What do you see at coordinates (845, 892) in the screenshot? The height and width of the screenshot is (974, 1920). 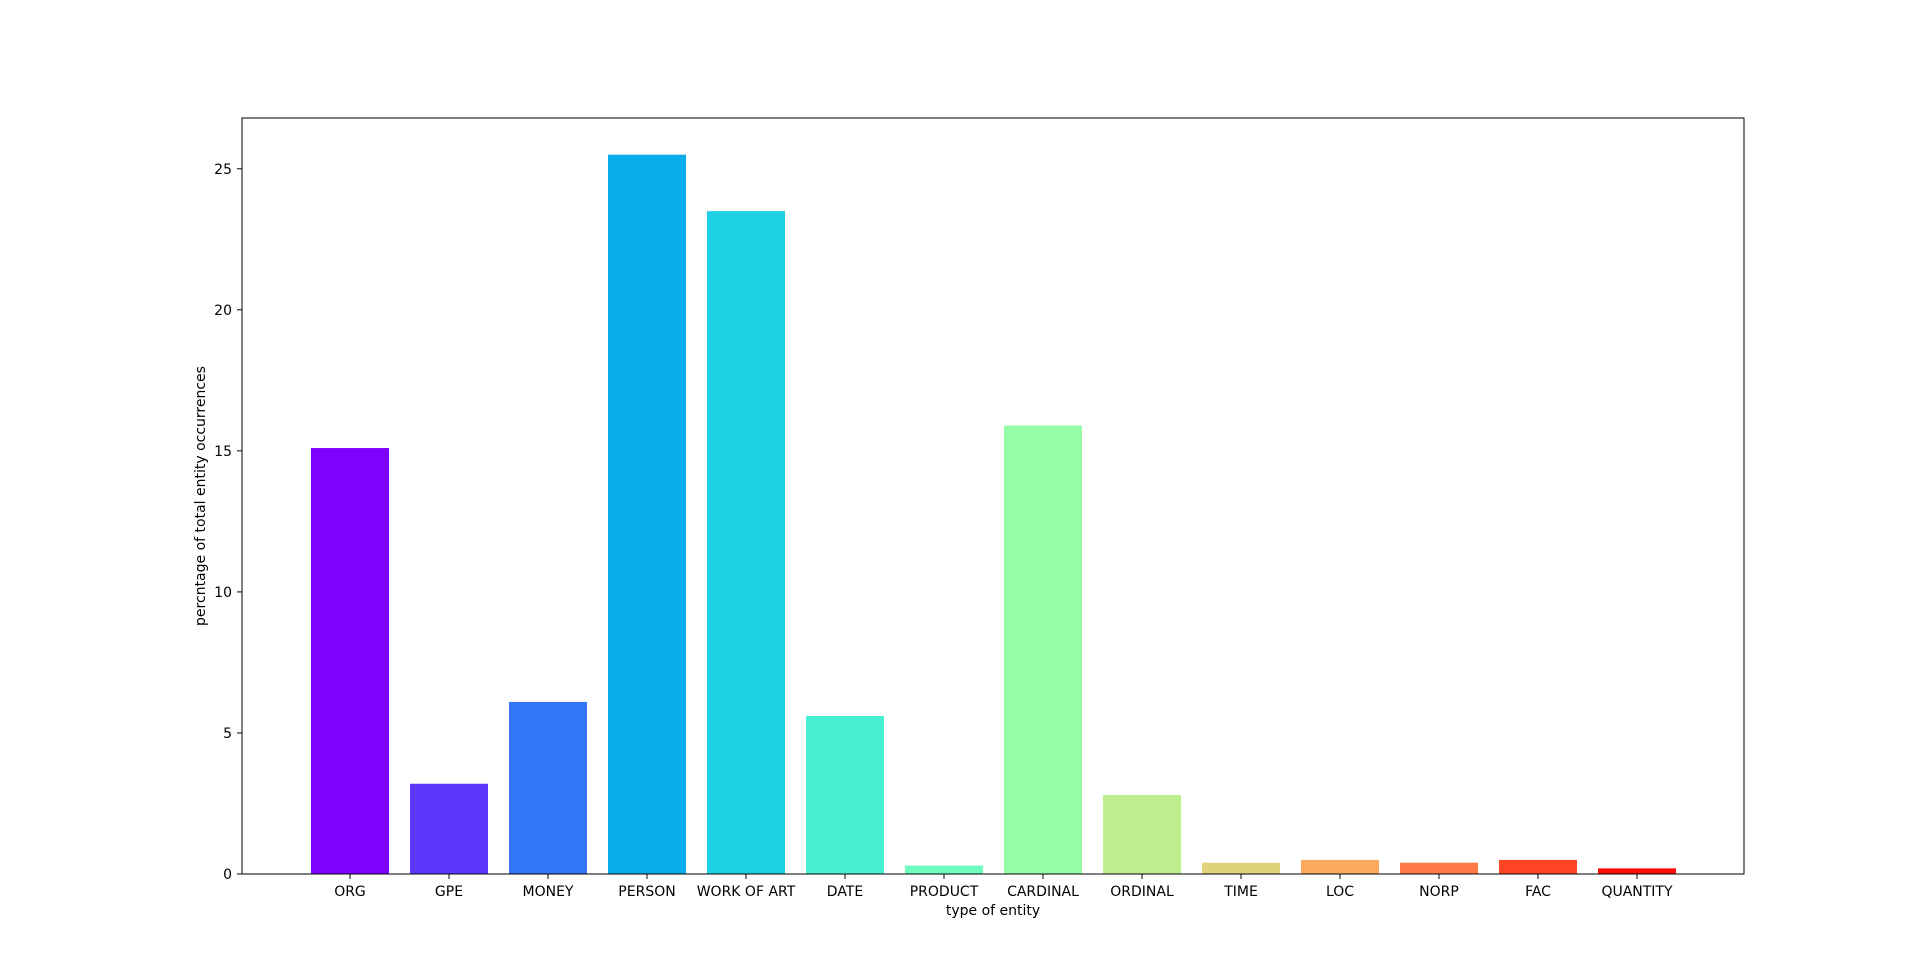 I see `x-tick-label: DATE` at bounding box center [845, 892].